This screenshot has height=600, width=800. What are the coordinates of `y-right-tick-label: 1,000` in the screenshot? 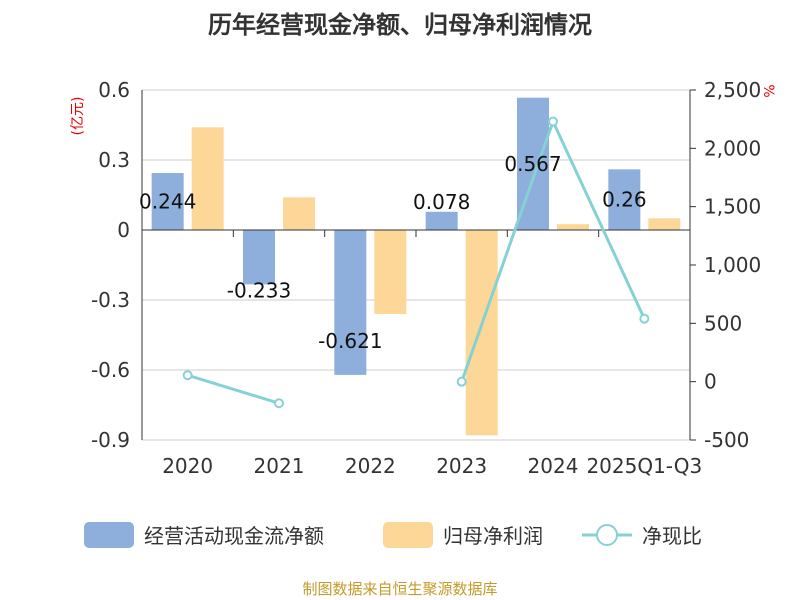 It's located at (732, 265).